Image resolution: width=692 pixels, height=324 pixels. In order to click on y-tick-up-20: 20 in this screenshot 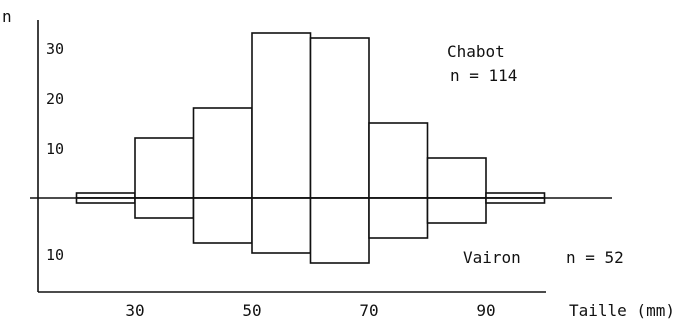, I will do `click(55, 99)`.